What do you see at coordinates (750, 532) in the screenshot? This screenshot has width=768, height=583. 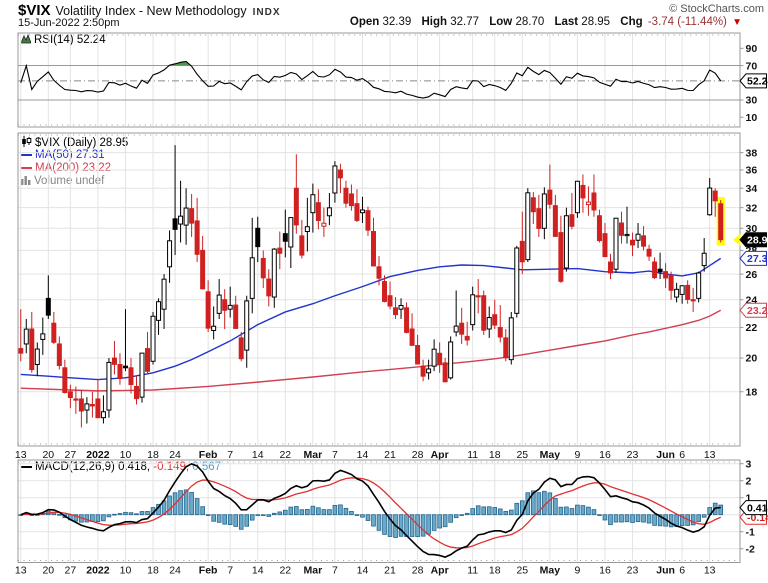 I see `svg-text: -1` at bounding box center [750, 532].